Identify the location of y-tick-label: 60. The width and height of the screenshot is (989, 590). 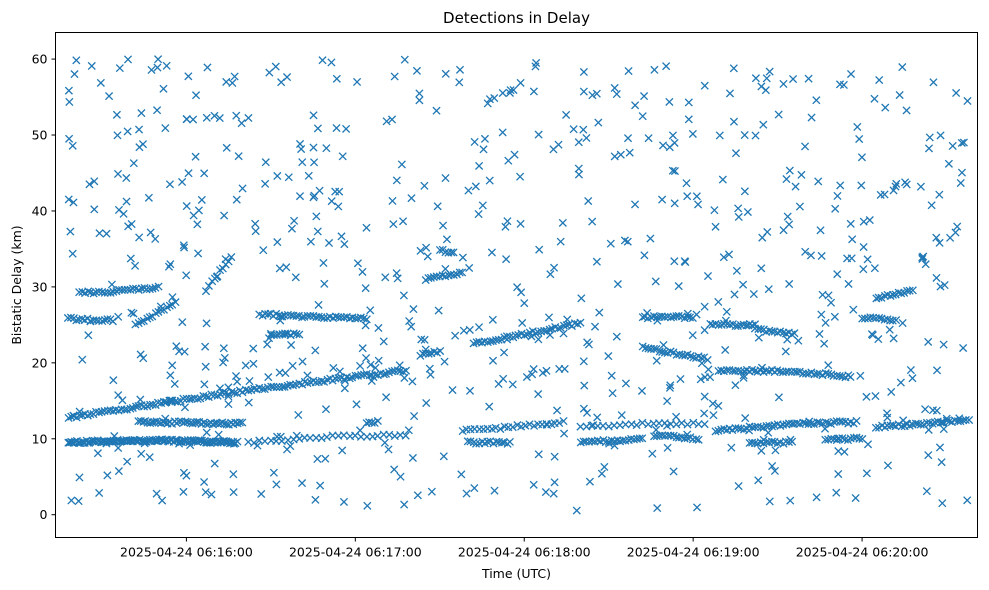
(40, 59).